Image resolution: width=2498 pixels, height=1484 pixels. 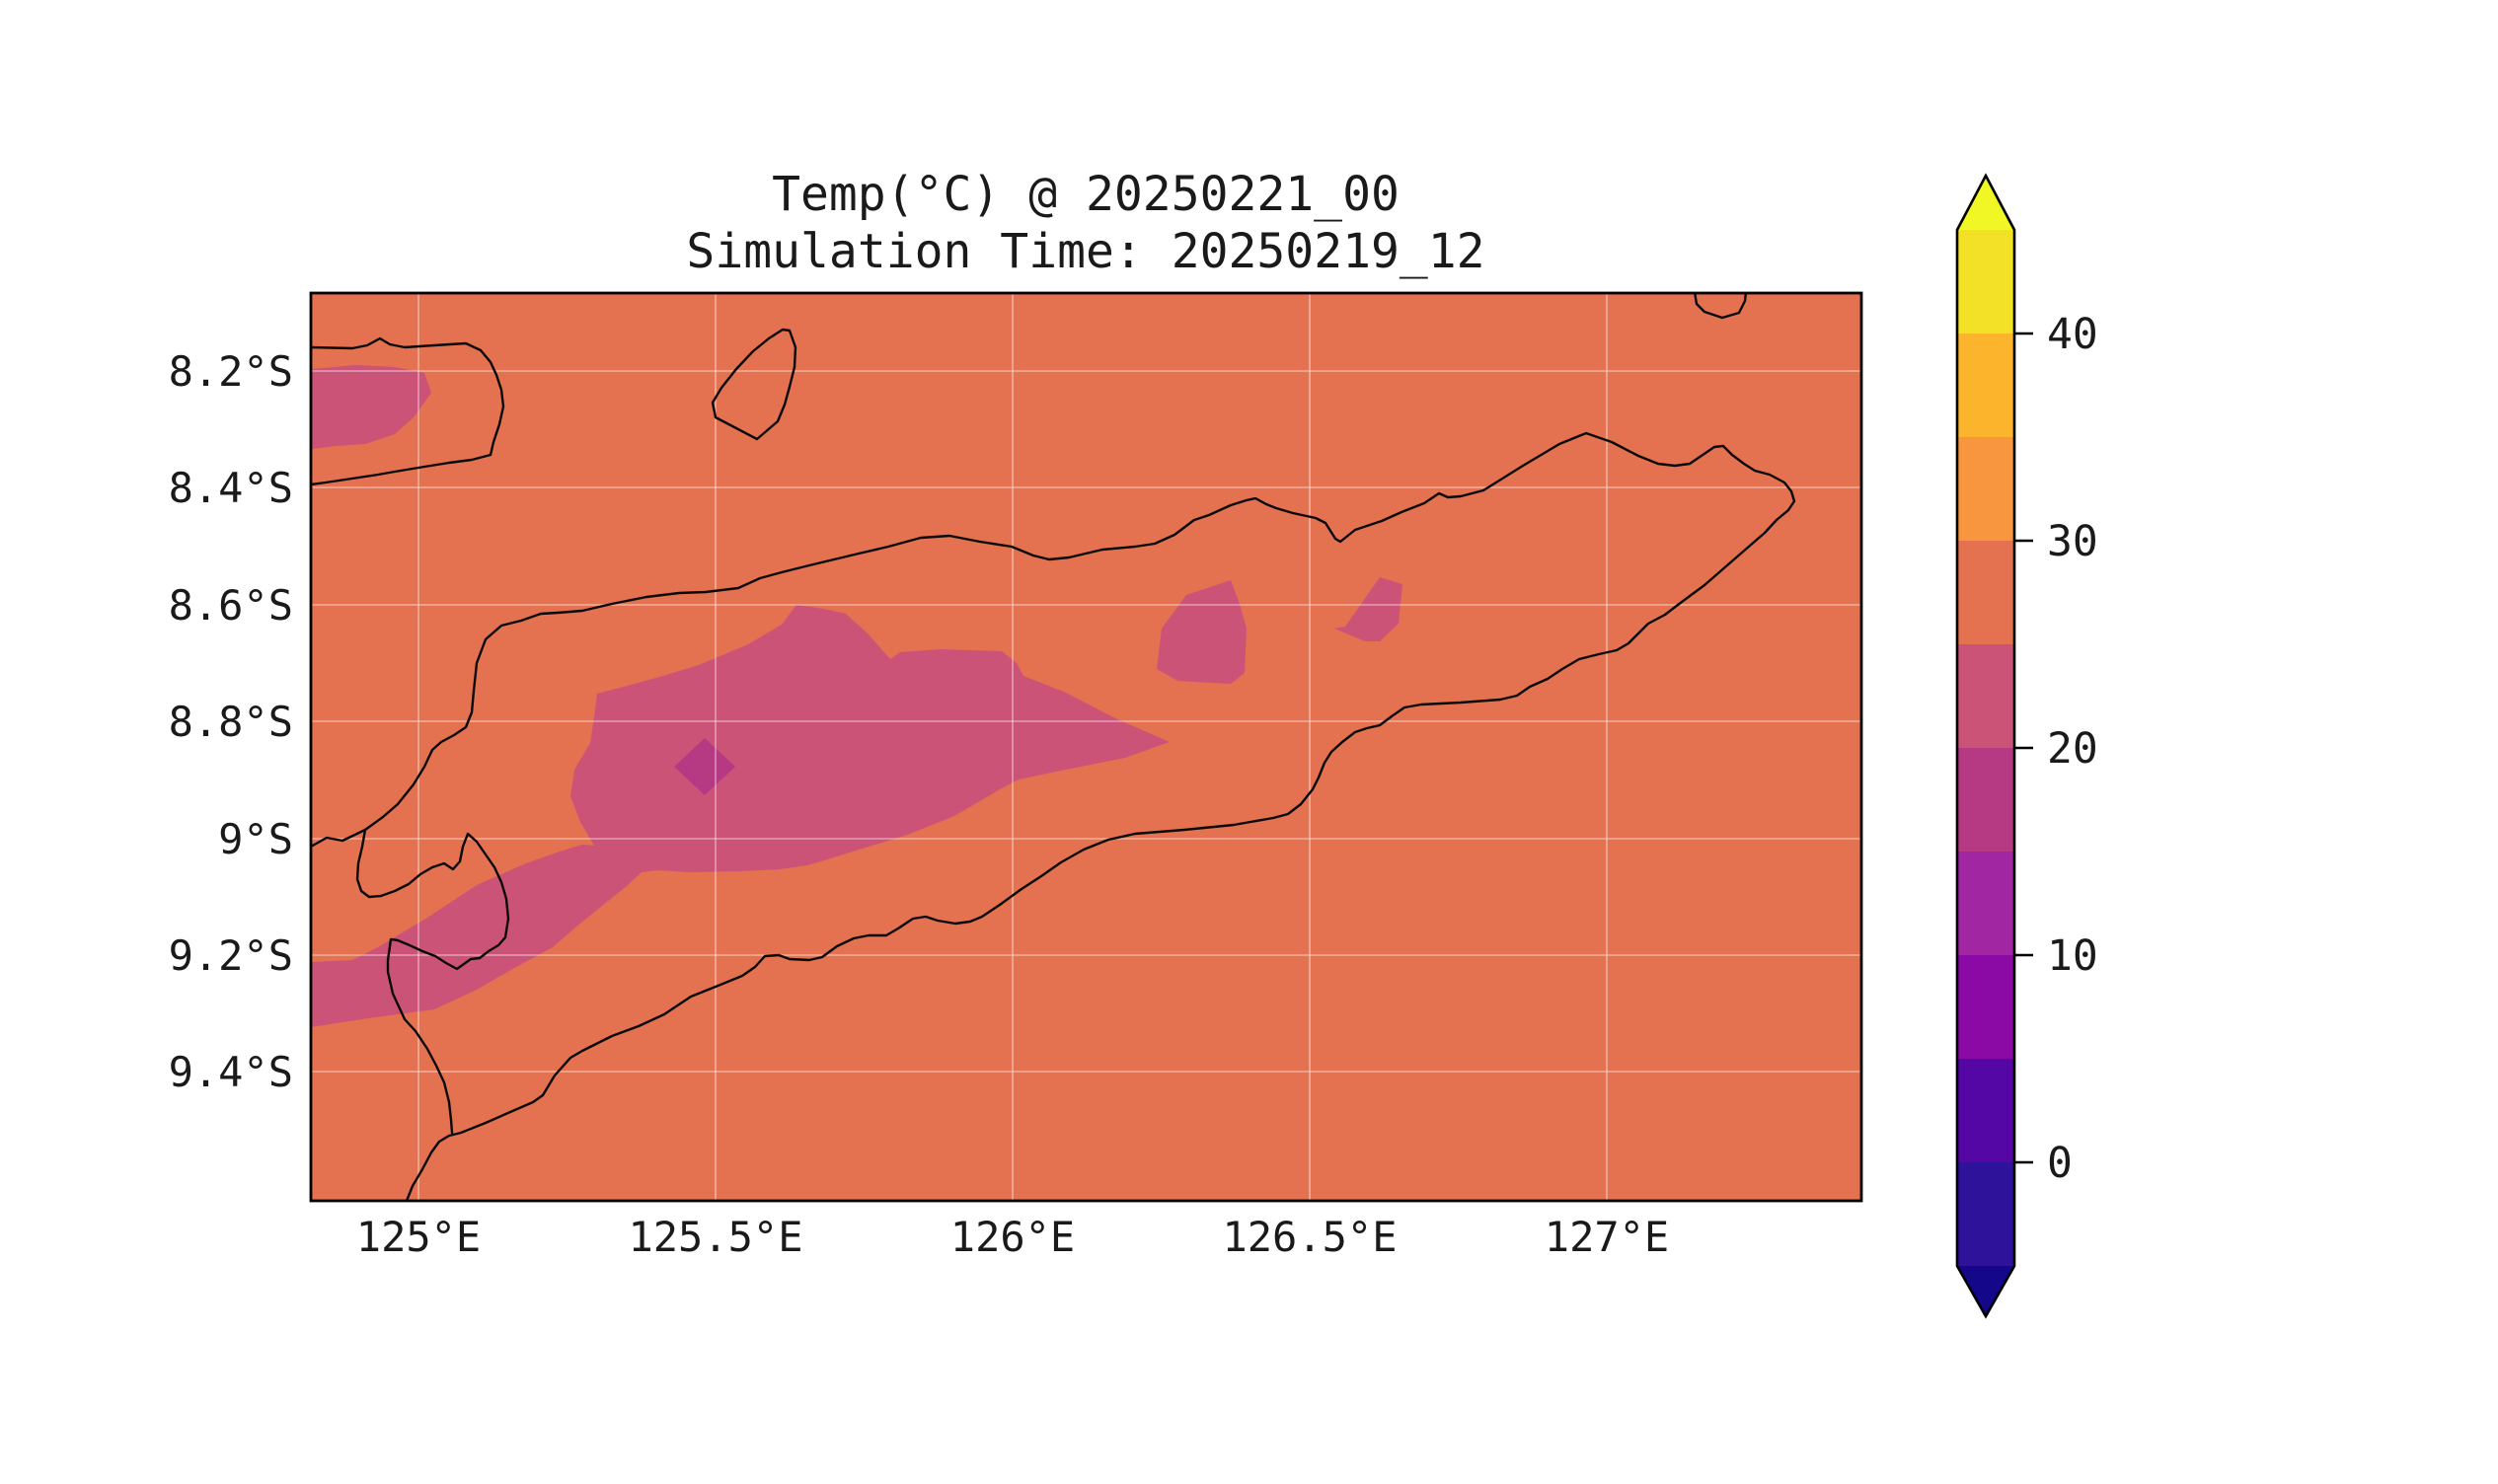 I want to click on colorbar-tick-labels: 40 30 20 10 0, so click(x=2073, y=749).